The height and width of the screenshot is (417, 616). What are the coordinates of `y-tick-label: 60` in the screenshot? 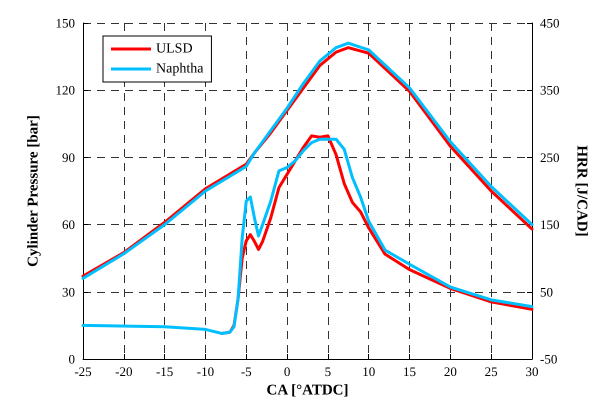 It's located at (68, 224).